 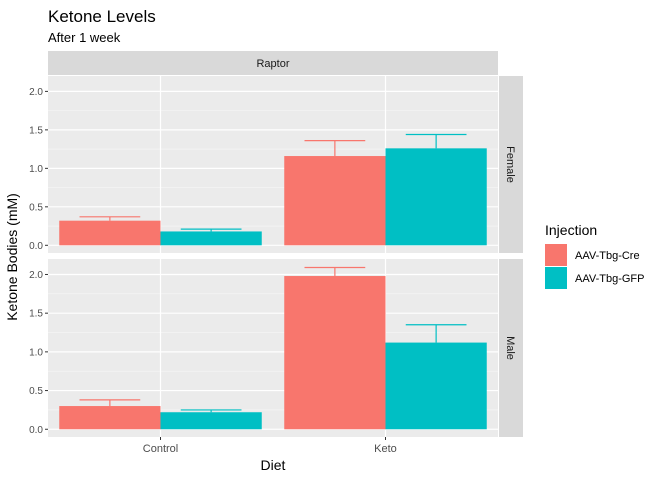 I want to click on panel-female-y-tick-label: 1.5, so click(x=36, y=130).